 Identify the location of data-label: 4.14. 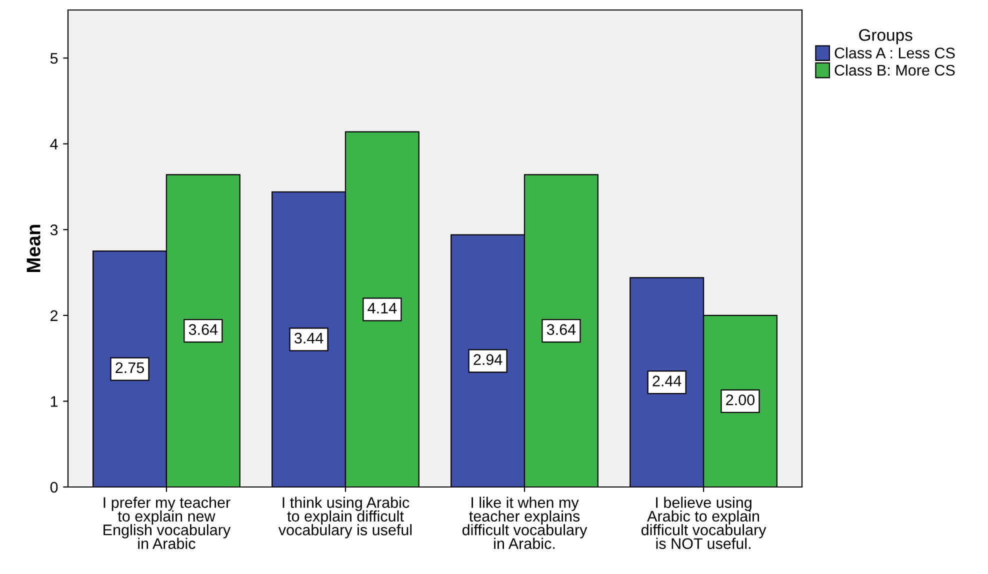
(382, 308).